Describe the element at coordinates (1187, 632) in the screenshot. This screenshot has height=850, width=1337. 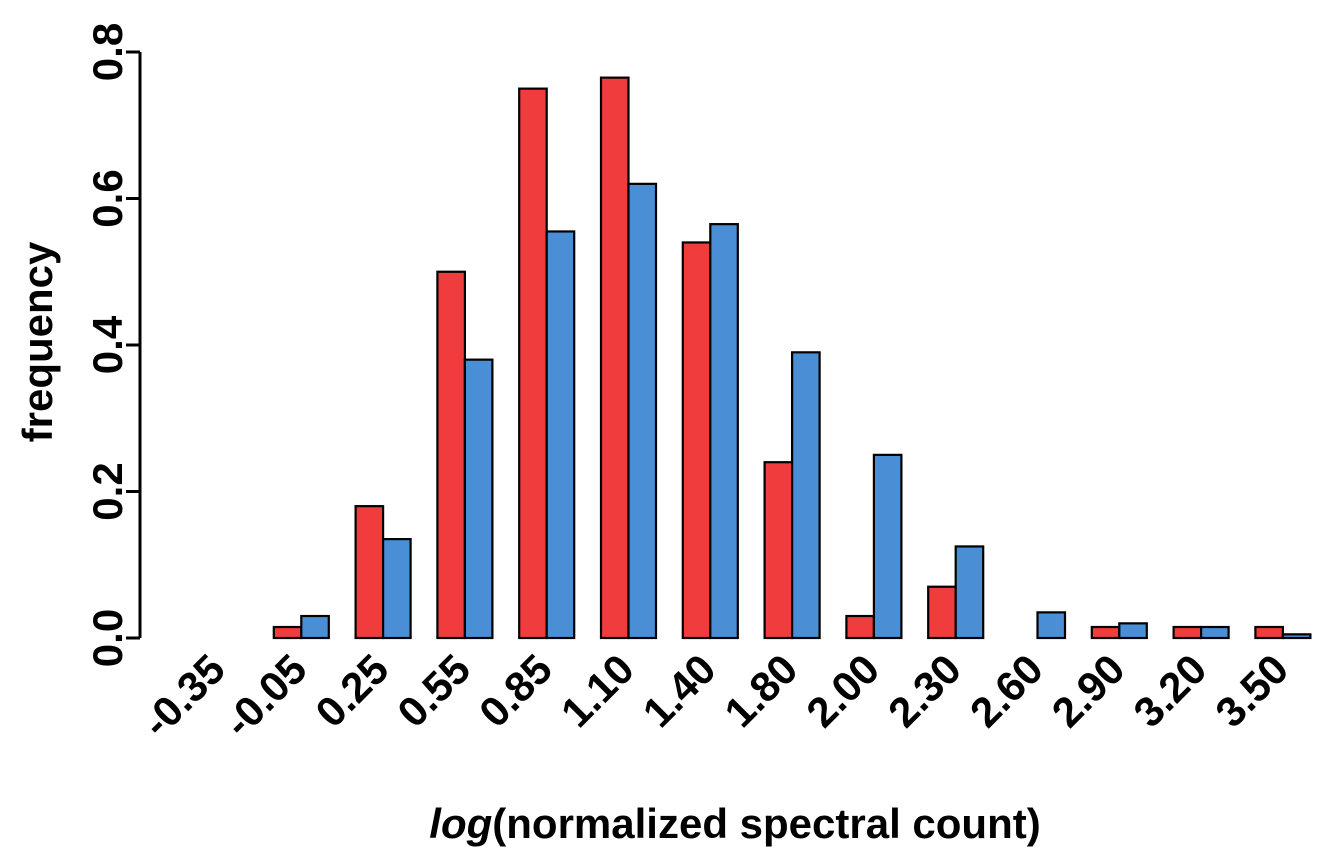
I see `bar-red-3.20` at that location.